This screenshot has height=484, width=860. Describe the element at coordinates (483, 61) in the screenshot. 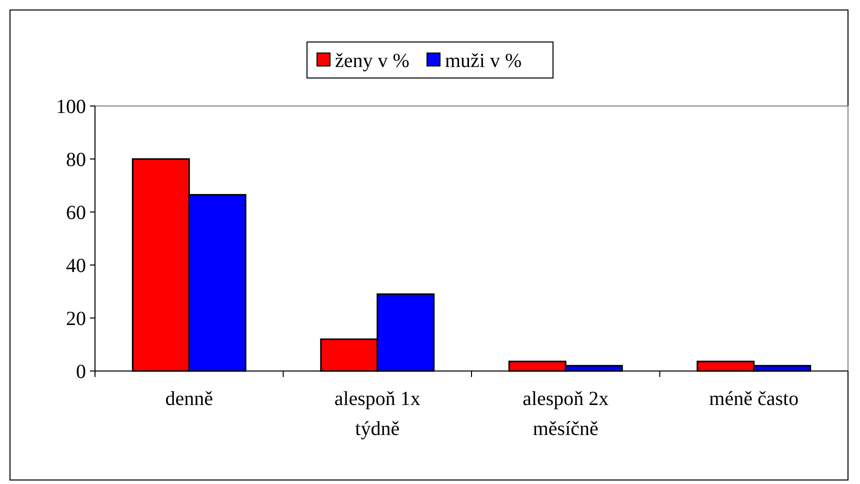

I see `legend-label: muži v %` at that location.